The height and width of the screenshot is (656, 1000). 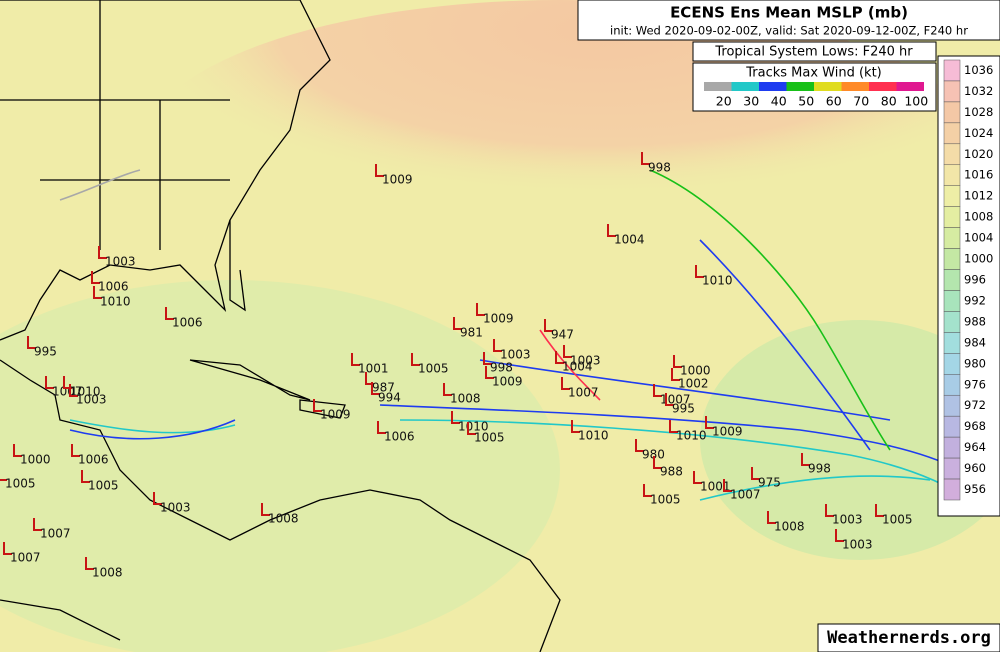 I want to click on wind-label: 80, so click(x=889, y=101).